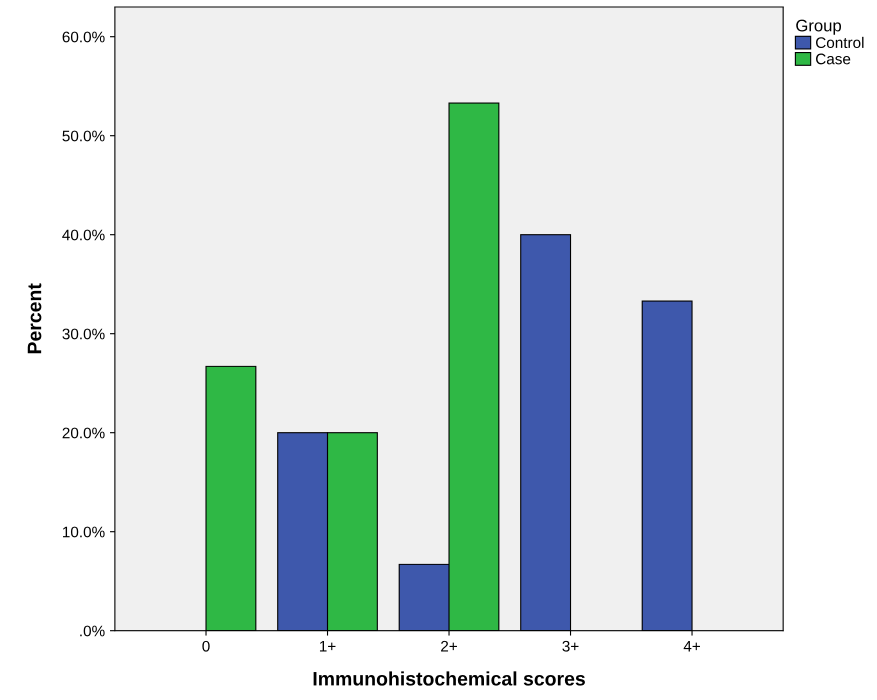  I want to click on x-tick-label: 4+, so click(692, 646).